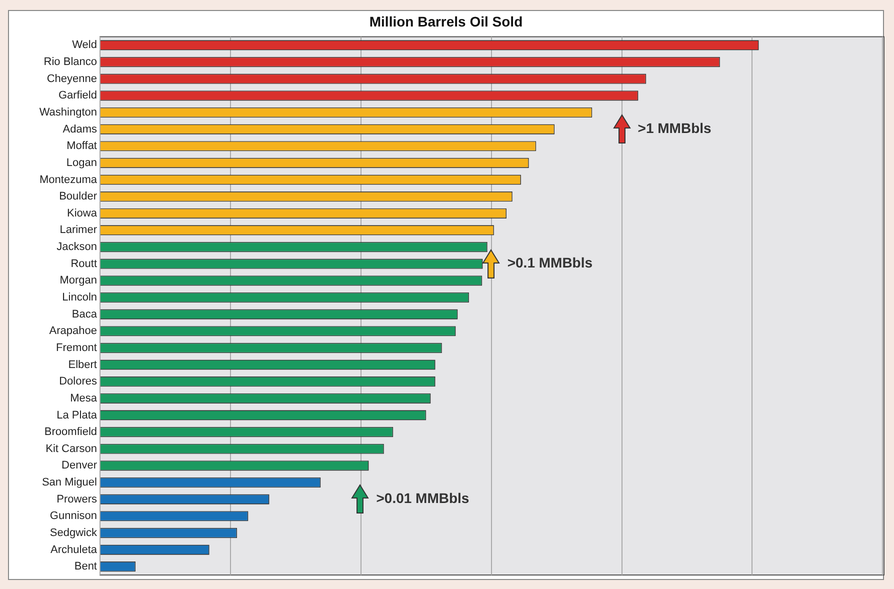 This screenshot has height=589, width=894. I want to click on y-tick-label: Larimer, so click(79, 230).